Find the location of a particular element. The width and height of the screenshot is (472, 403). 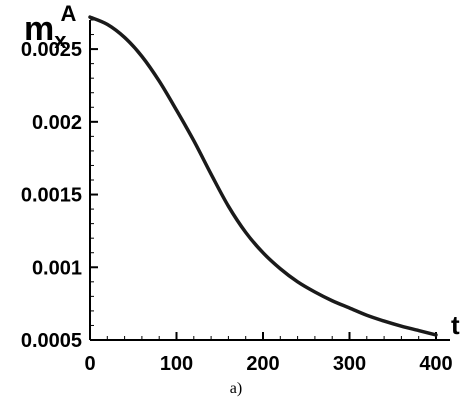

figure-caption: a) is located at coordinates (236, 388).